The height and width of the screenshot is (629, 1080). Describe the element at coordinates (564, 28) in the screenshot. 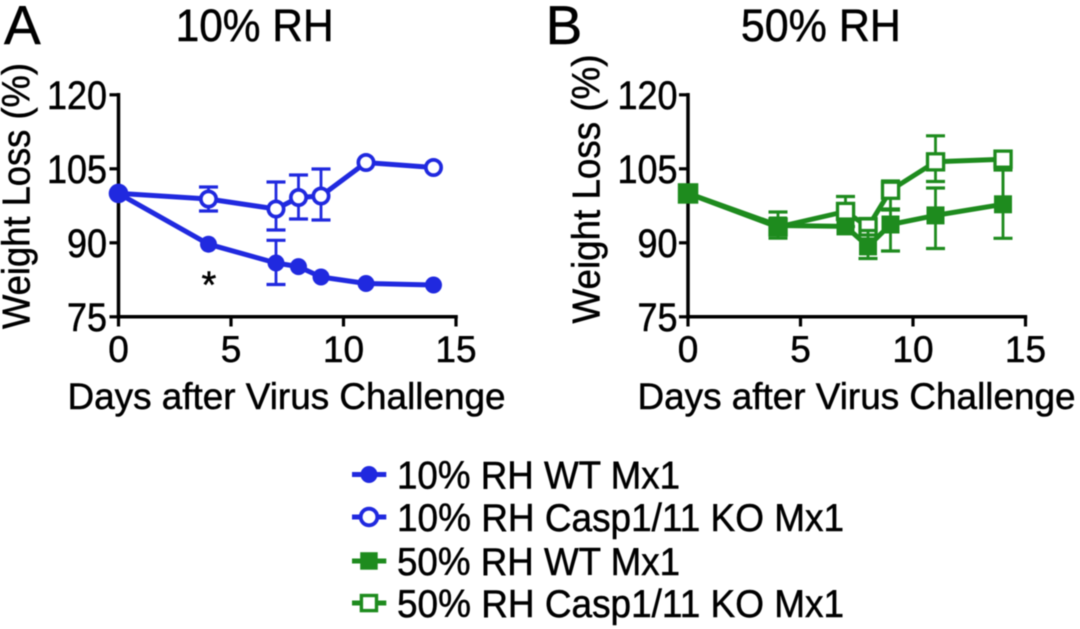

I see `svg-text: B` at that location.